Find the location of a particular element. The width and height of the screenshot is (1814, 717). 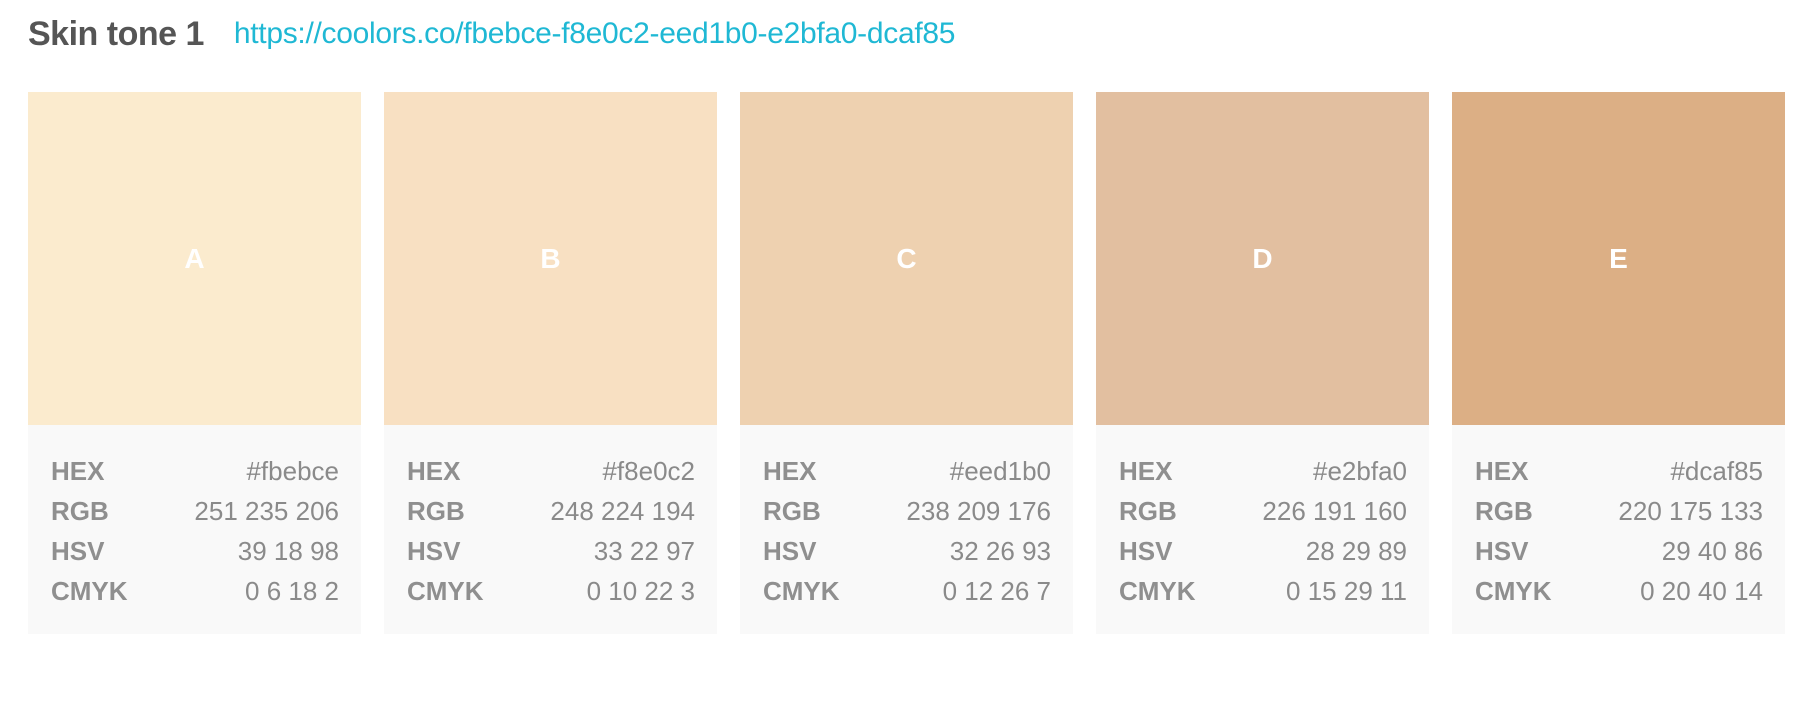

swatch-letter: C is located at coordinates (906, 258).